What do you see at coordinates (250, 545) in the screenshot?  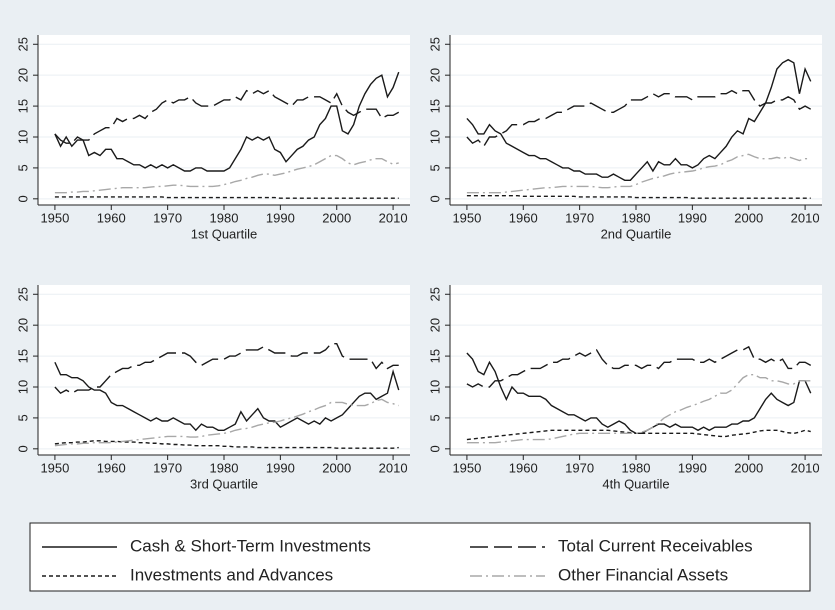 I see `legend-label: Cash & Short-Term Investments` at bounding box center [250, 545].